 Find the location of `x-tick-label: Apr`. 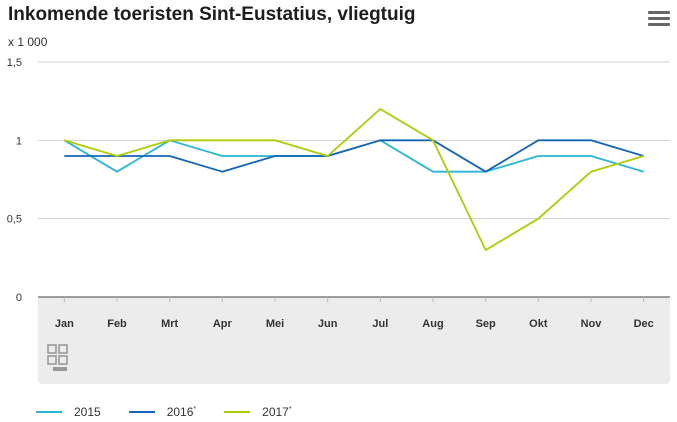

x-tick-label: Apr is located at coordinates (223, 324).